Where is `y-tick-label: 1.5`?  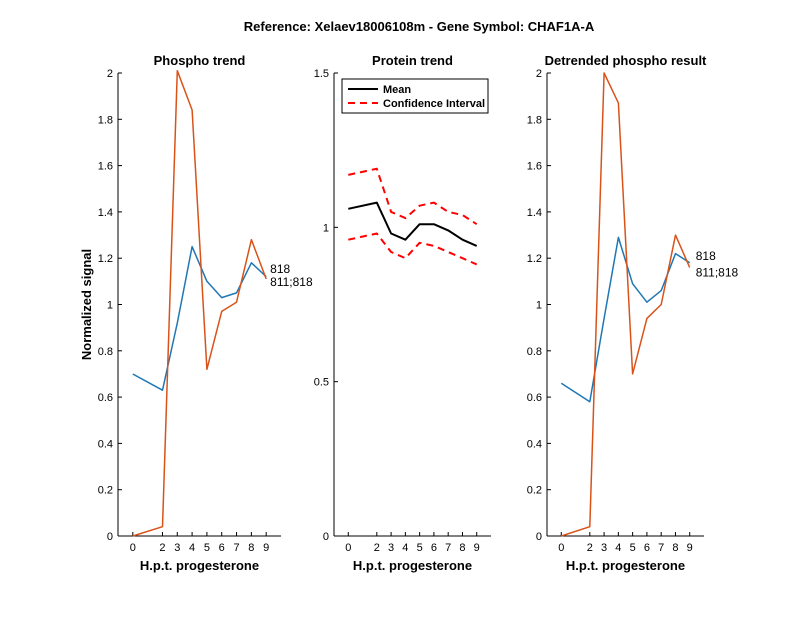 y-tick-label: 1.5 is located at coordinates (321, 74).